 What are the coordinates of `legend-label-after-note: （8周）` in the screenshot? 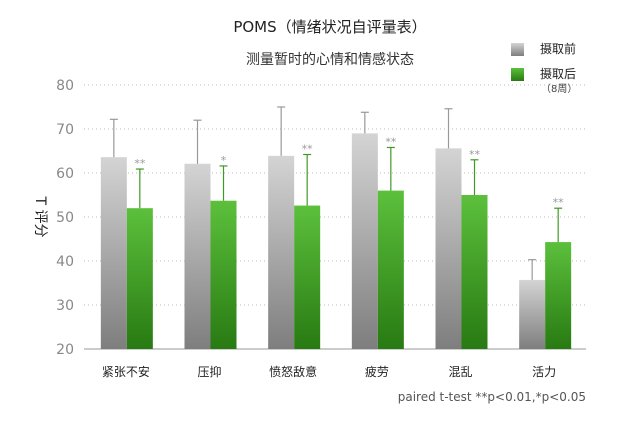 It's located at (559, 89).